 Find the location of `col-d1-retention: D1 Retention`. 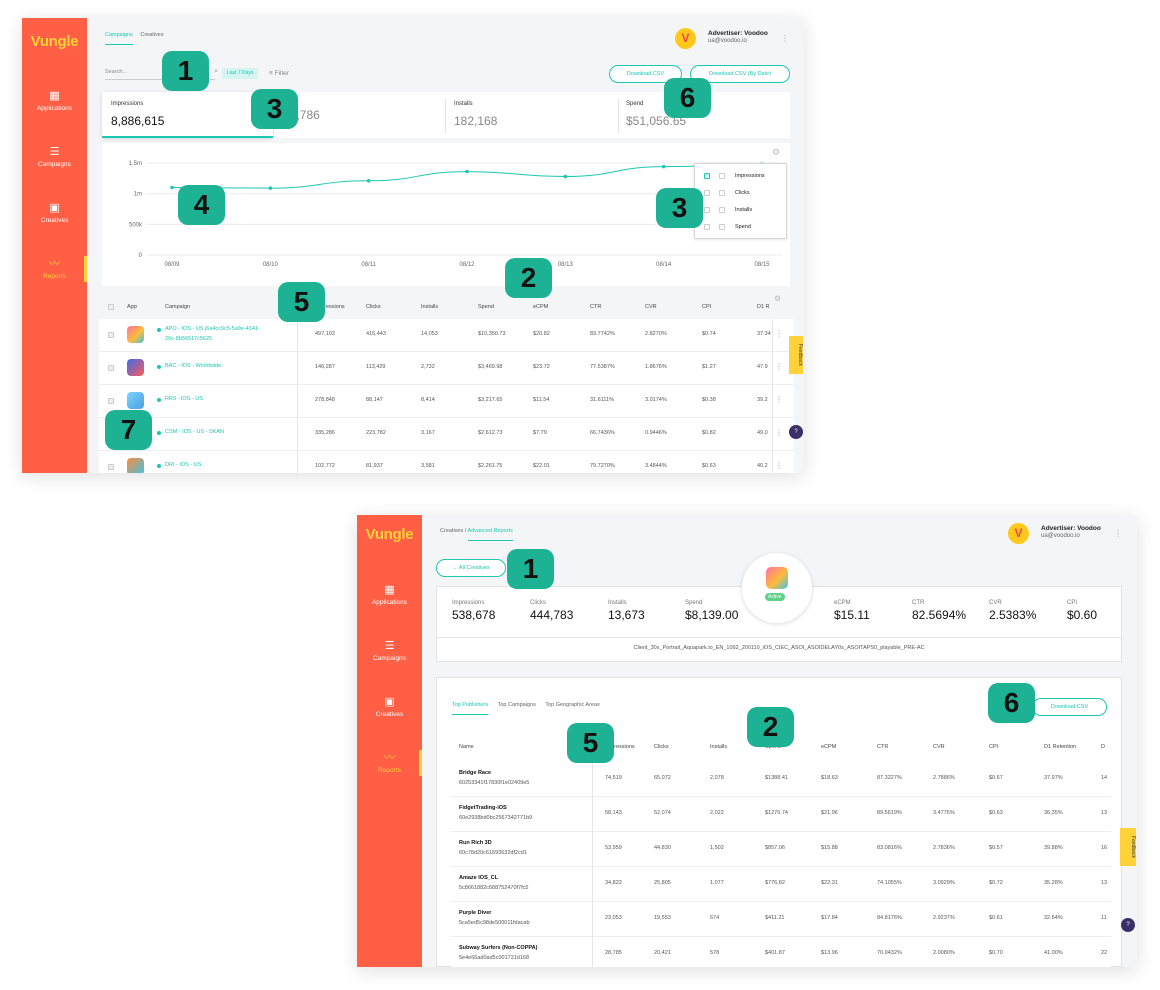

col-d1-retention: D1 Retention is located at coordinates (1060, 747).